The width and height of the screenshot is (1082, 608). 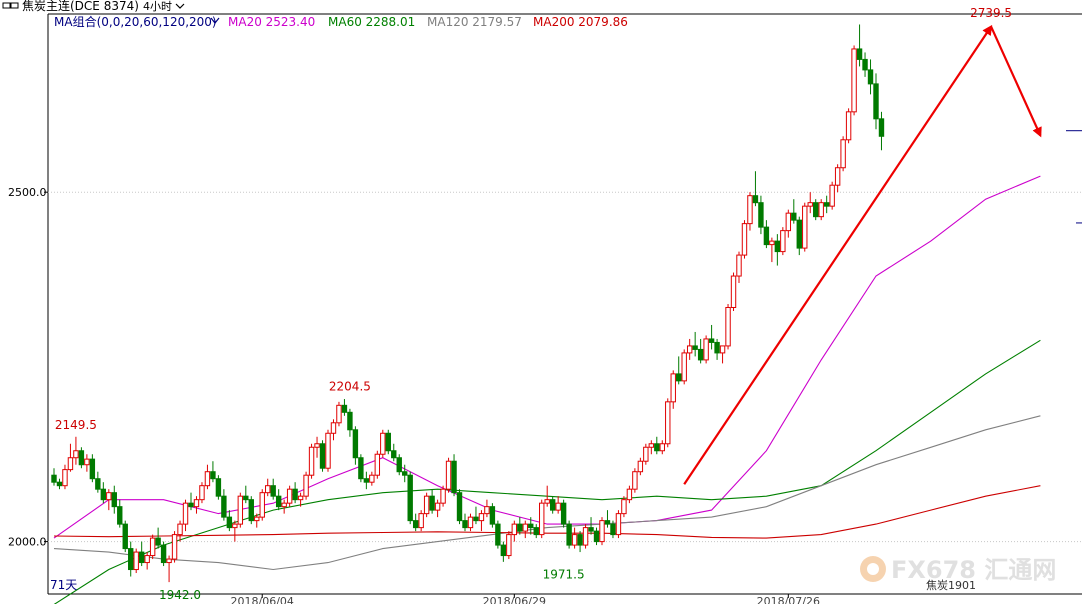 I want to click on annotation-high-2: 2204.5, so click(x=350, y=387).